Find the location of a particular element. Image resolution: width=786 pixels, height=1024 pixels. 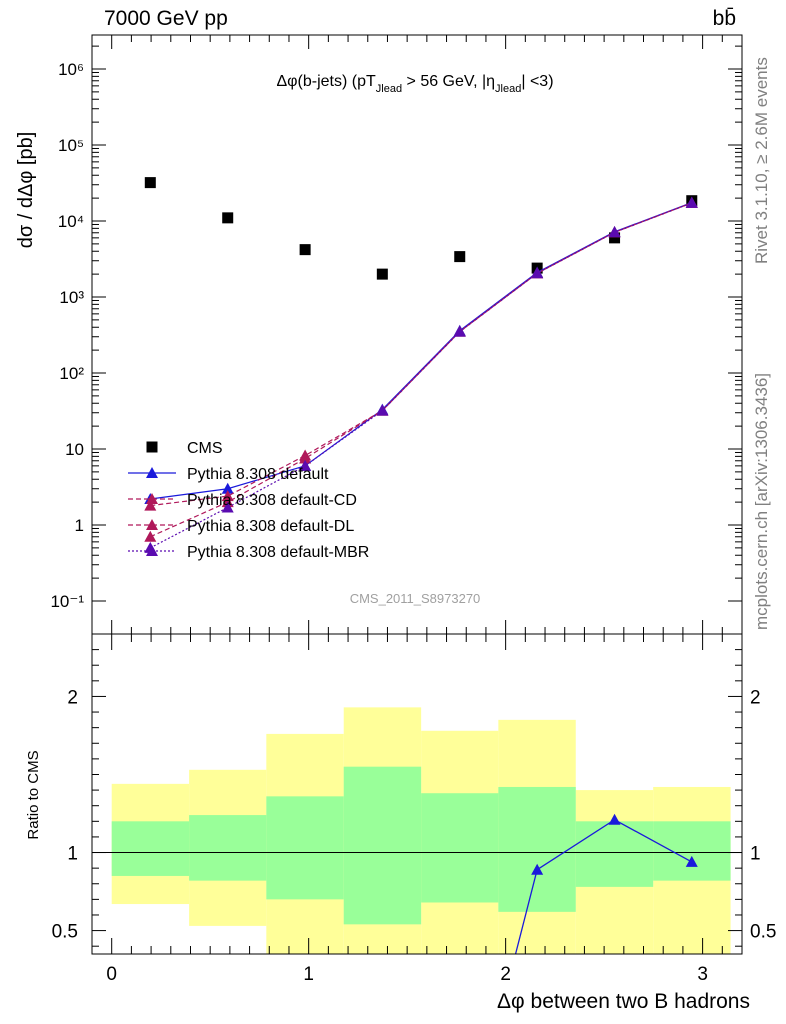

legend-entry-label: Pythia 8.308 default-DL is located at coordinates (270, 526).